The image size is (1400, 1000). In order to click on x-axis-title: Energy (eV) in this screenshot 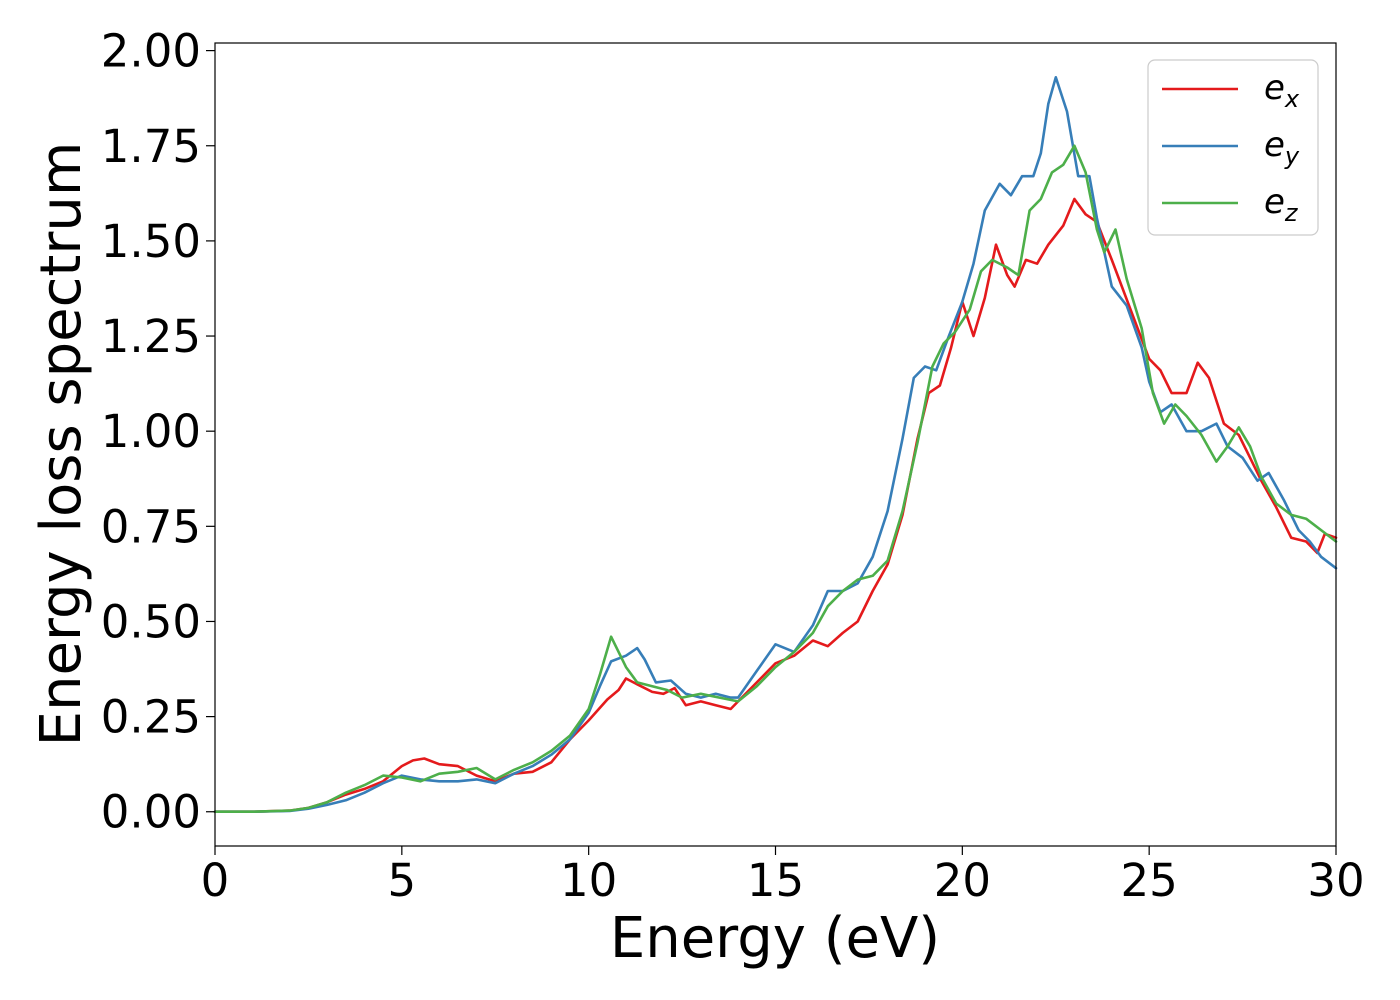, I will do `click(775, 938)`.